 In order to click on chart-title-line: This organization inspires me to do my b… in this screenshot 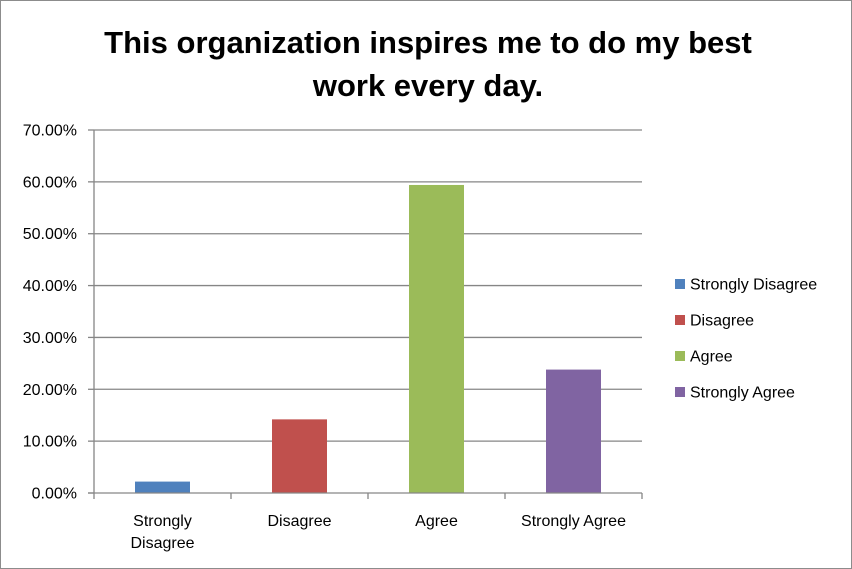, I will do `click(428, 42)`.